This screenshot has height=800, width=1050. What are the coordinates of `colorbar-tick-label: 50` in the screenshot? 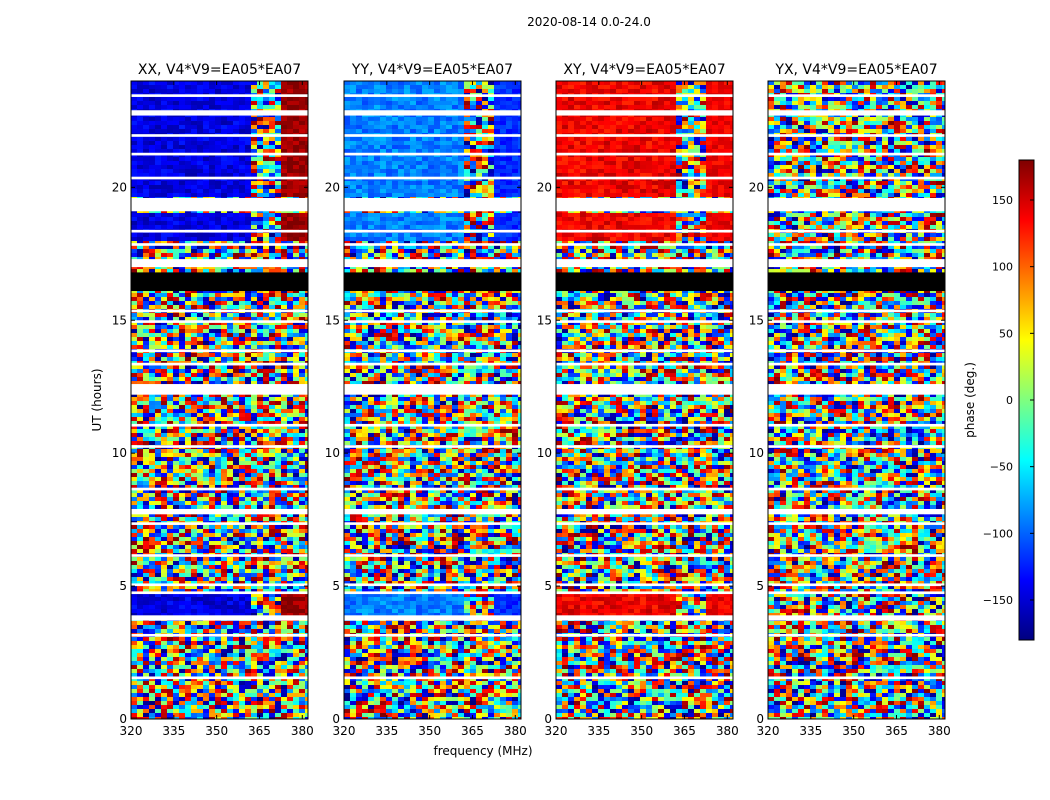 It's located at (1006, 333).